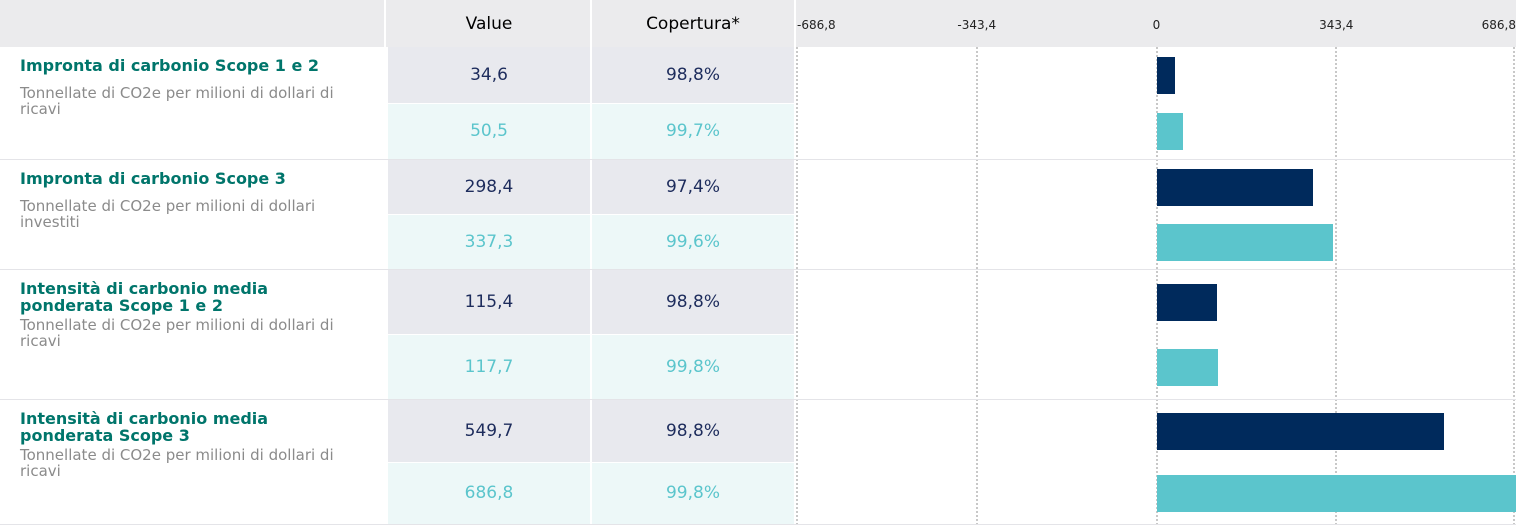 This screenshot has height=525, width=1516. What do you see at coordinates (490, 367) in the screenshot?
I see `value-cell: 117,7` at bounding box center [490, 367].